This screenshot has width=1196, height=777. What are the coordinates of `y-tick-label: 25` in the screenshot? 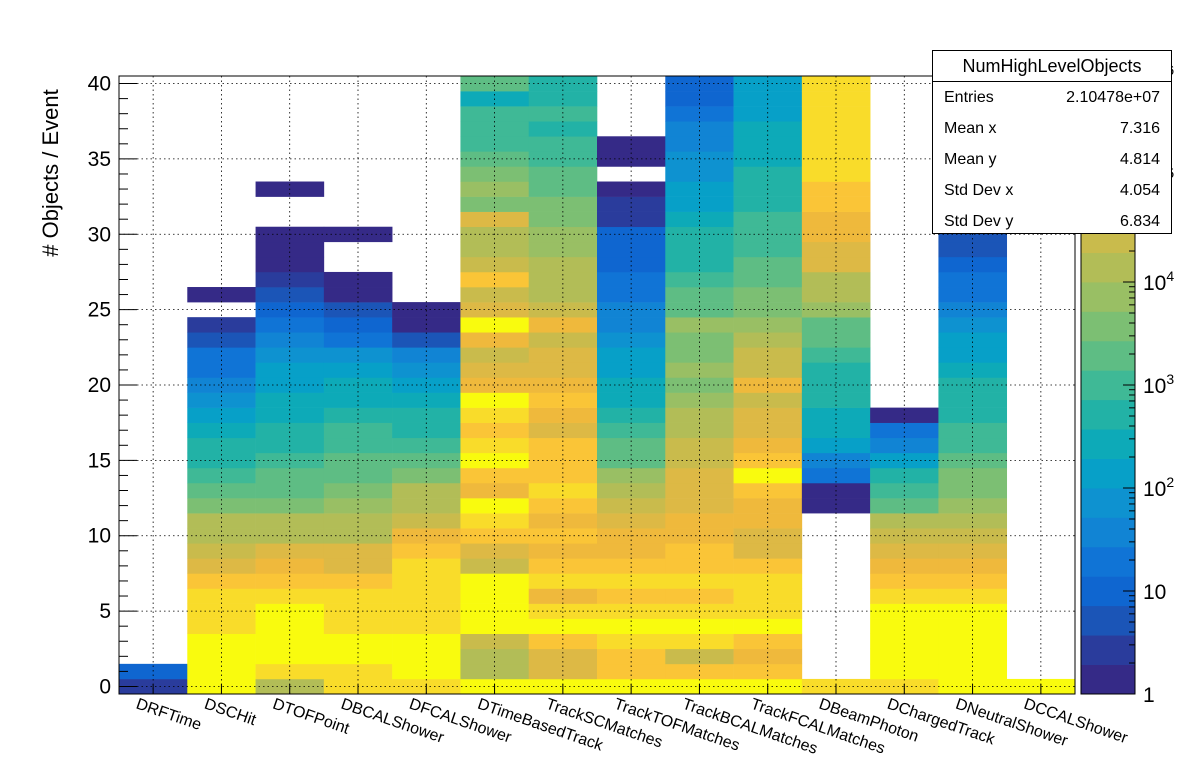 It's located at (99, 310).